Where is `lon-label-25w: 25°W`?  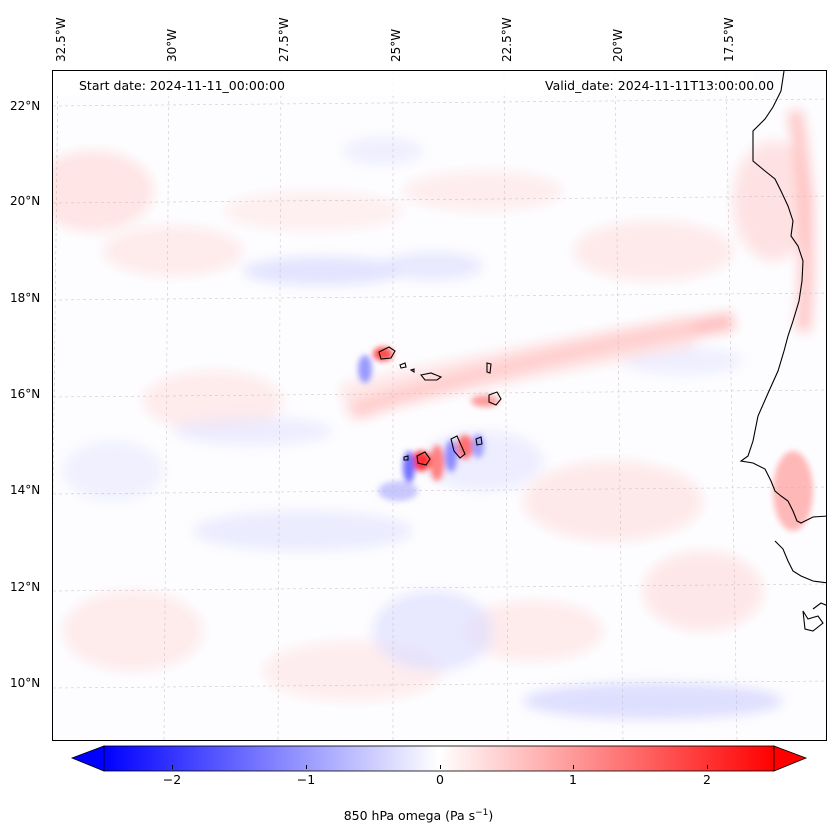
lon-label-25w: 25°W is located at coordinates (396, 45).